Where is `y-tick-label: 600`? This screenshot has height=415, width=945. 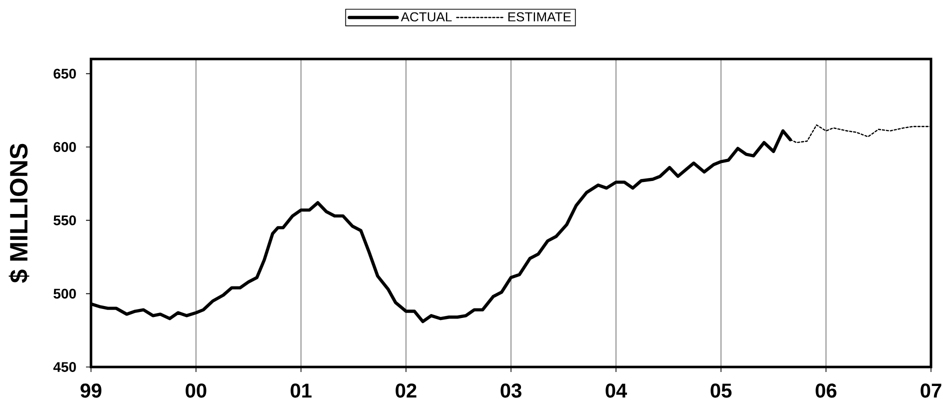 y-tick-label: 600 is located at coordinates (65, 147).